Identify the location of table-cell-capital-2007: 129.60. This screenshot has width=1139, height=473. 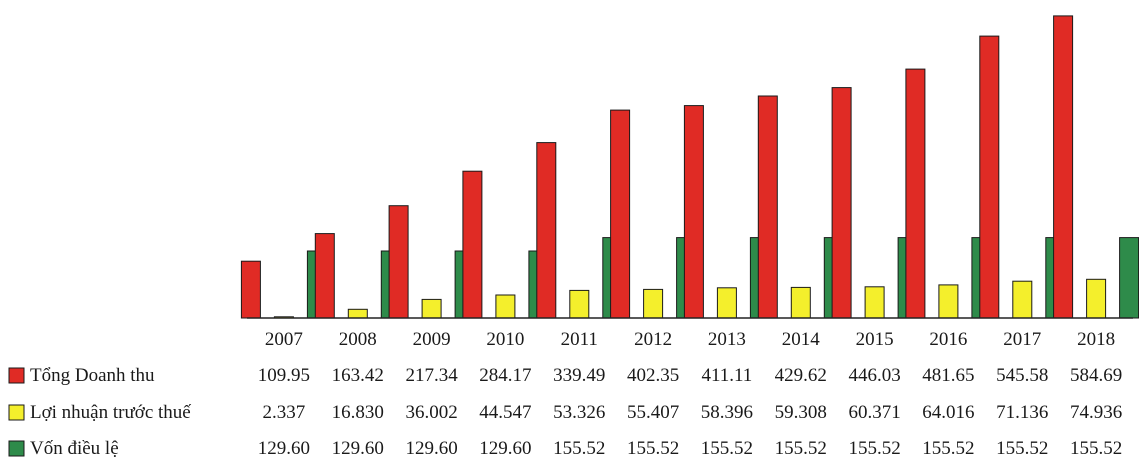
(284, 448).